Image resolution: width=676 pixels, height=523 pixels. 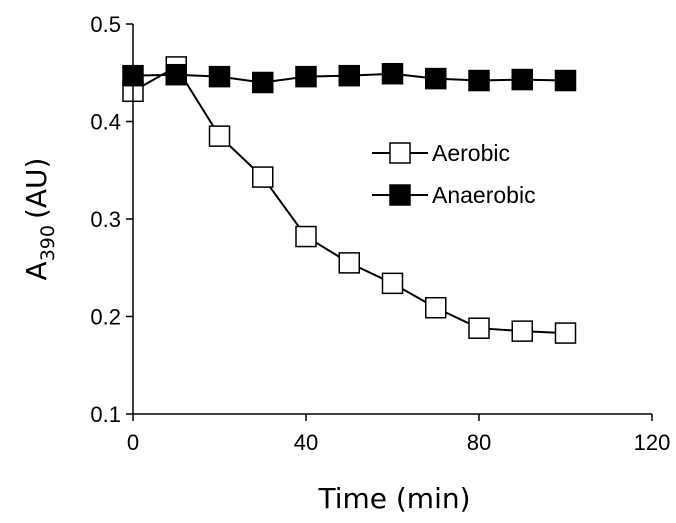 I want to click on x-tick-label: 80, so click(x=479, y=442).